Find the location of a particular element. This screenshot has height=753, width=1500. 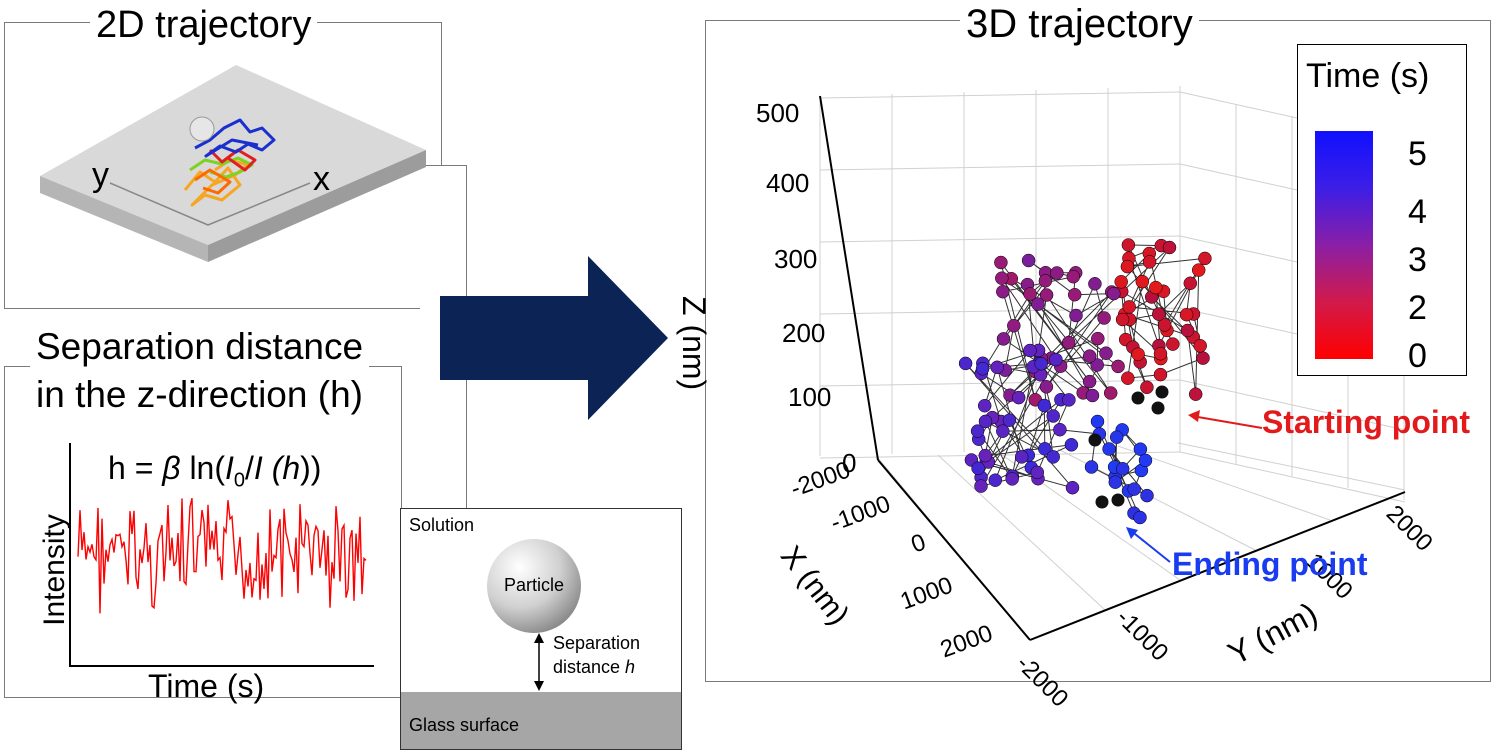

intensity-xlabel: Time (s) is located at coordinates (206, 686).